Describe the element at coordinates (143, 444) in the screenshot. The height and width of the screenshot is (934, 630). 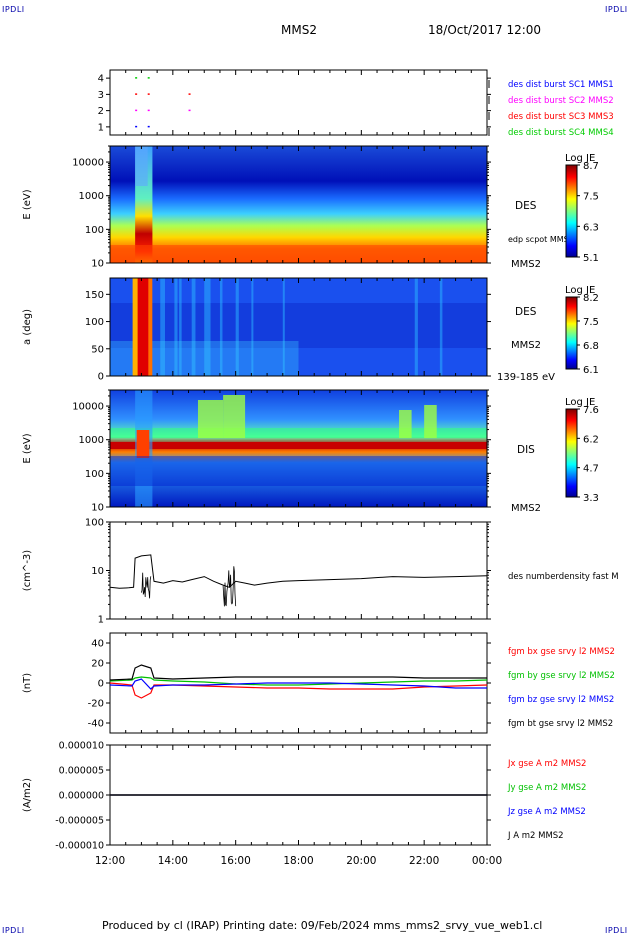
I see `spectrogram-burst-core` at that location.